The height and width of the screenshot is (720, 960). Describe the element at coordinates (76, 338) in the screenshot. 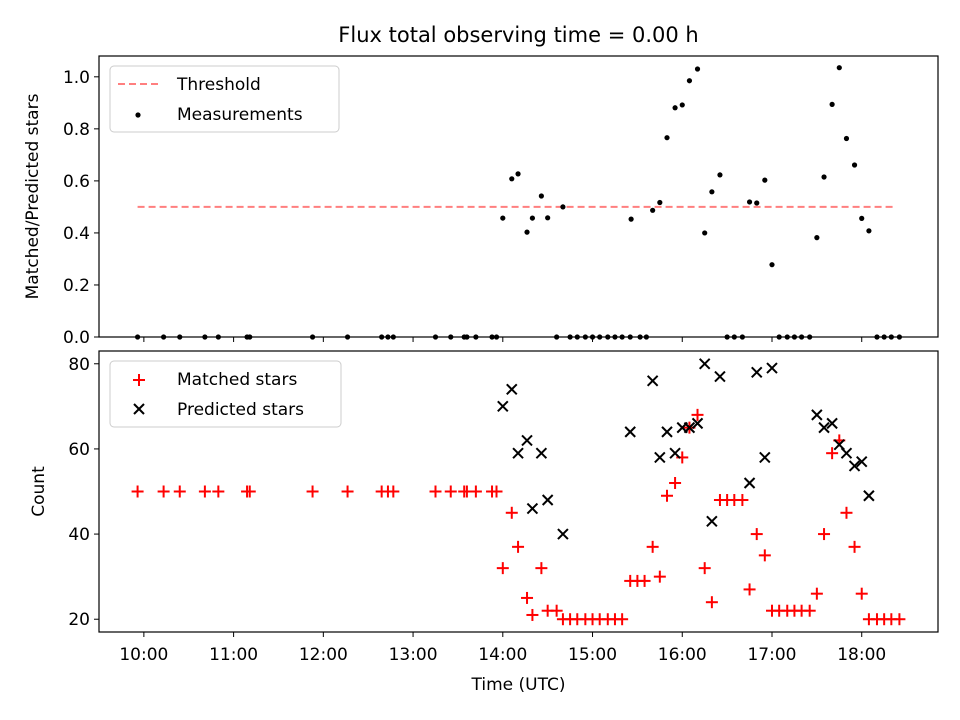

I see `y-tick-label: 0.0` at that location.